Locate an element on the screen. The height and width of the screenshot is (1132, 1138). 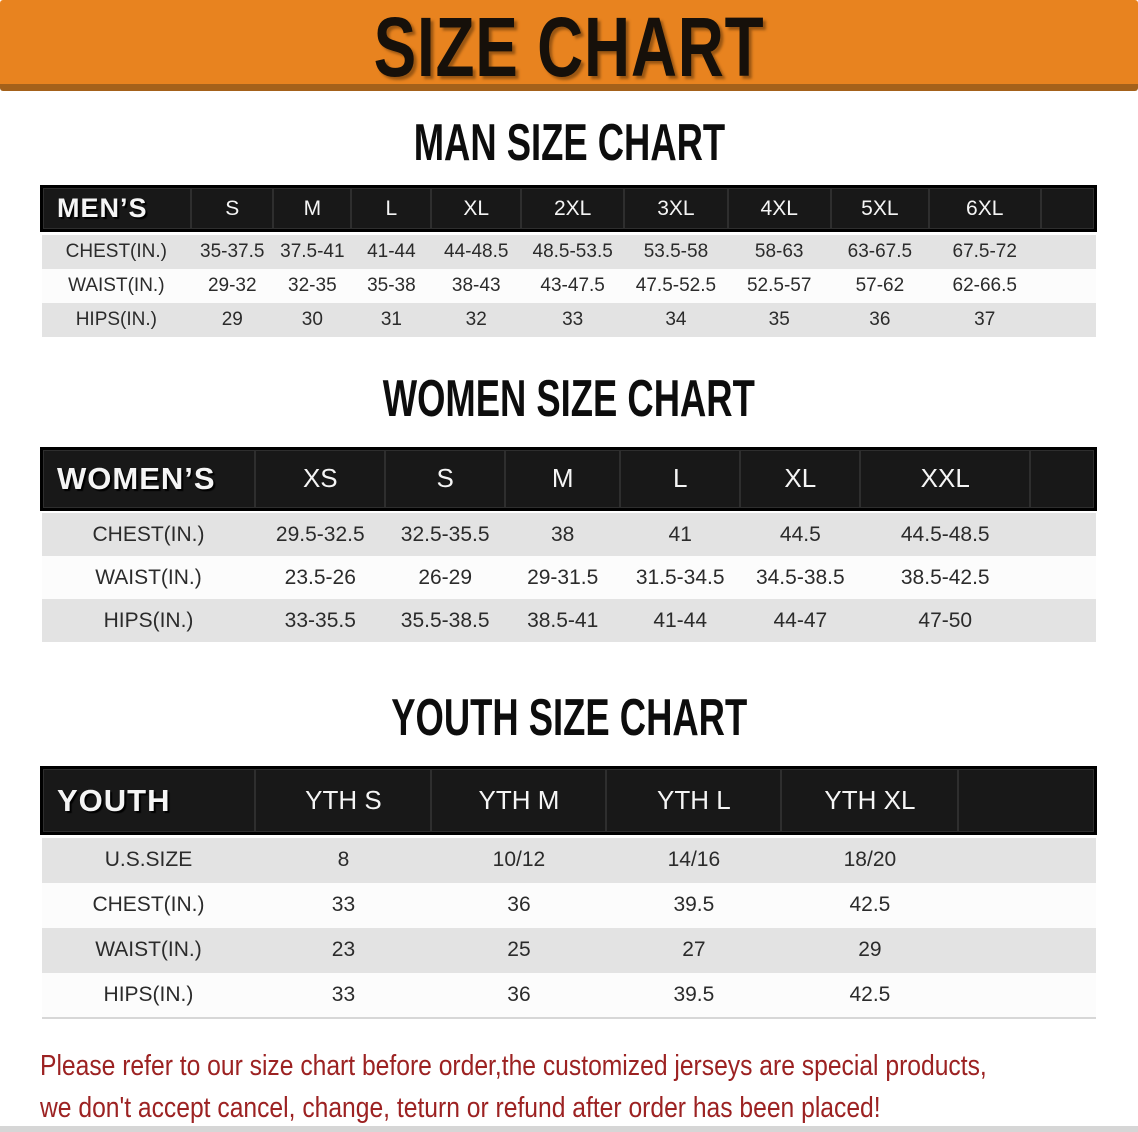
size-value-cell: 31 is located at coordinates (391, 319).